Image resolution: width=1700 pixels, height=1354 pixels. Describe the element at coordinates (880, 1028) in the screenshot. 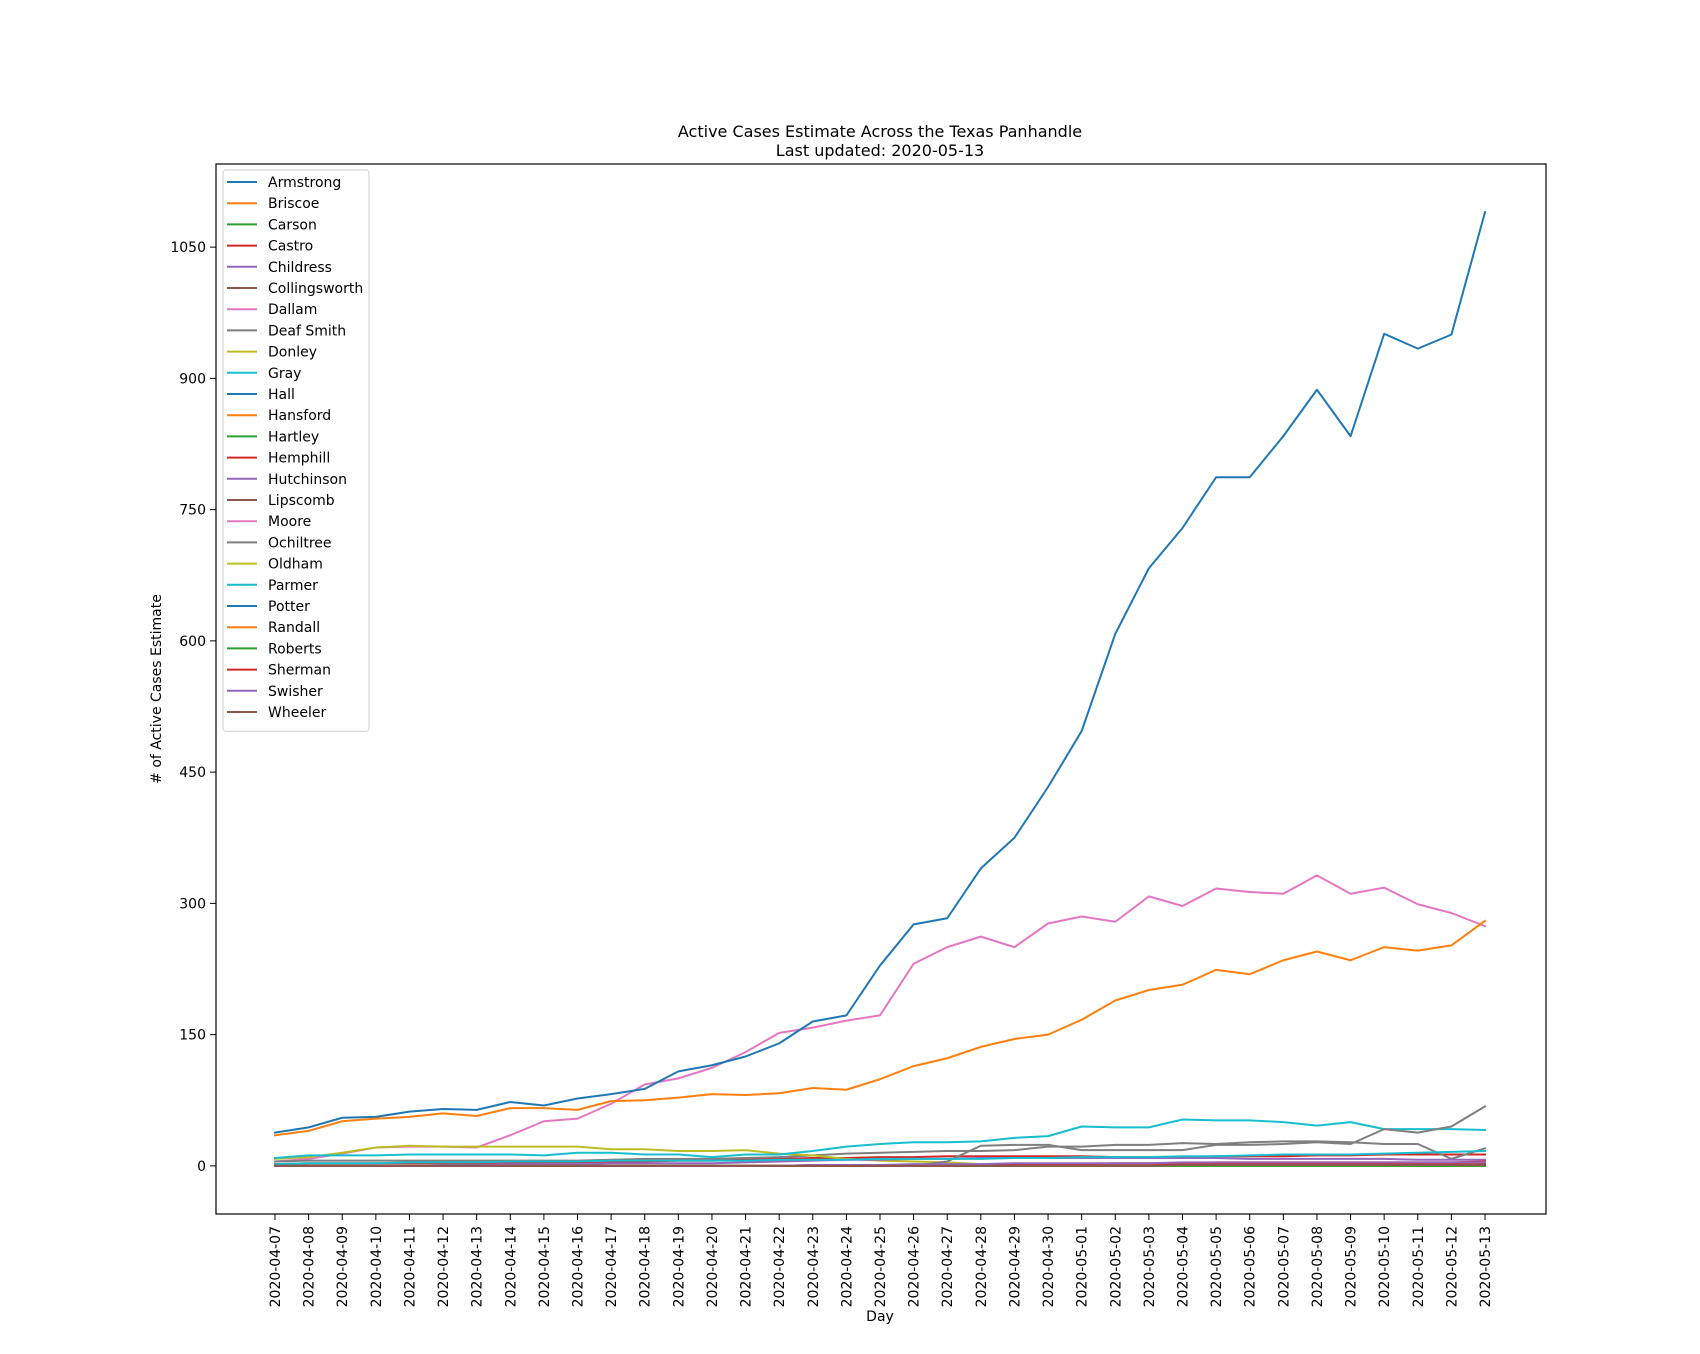

I see `series-line-randall` at that location.